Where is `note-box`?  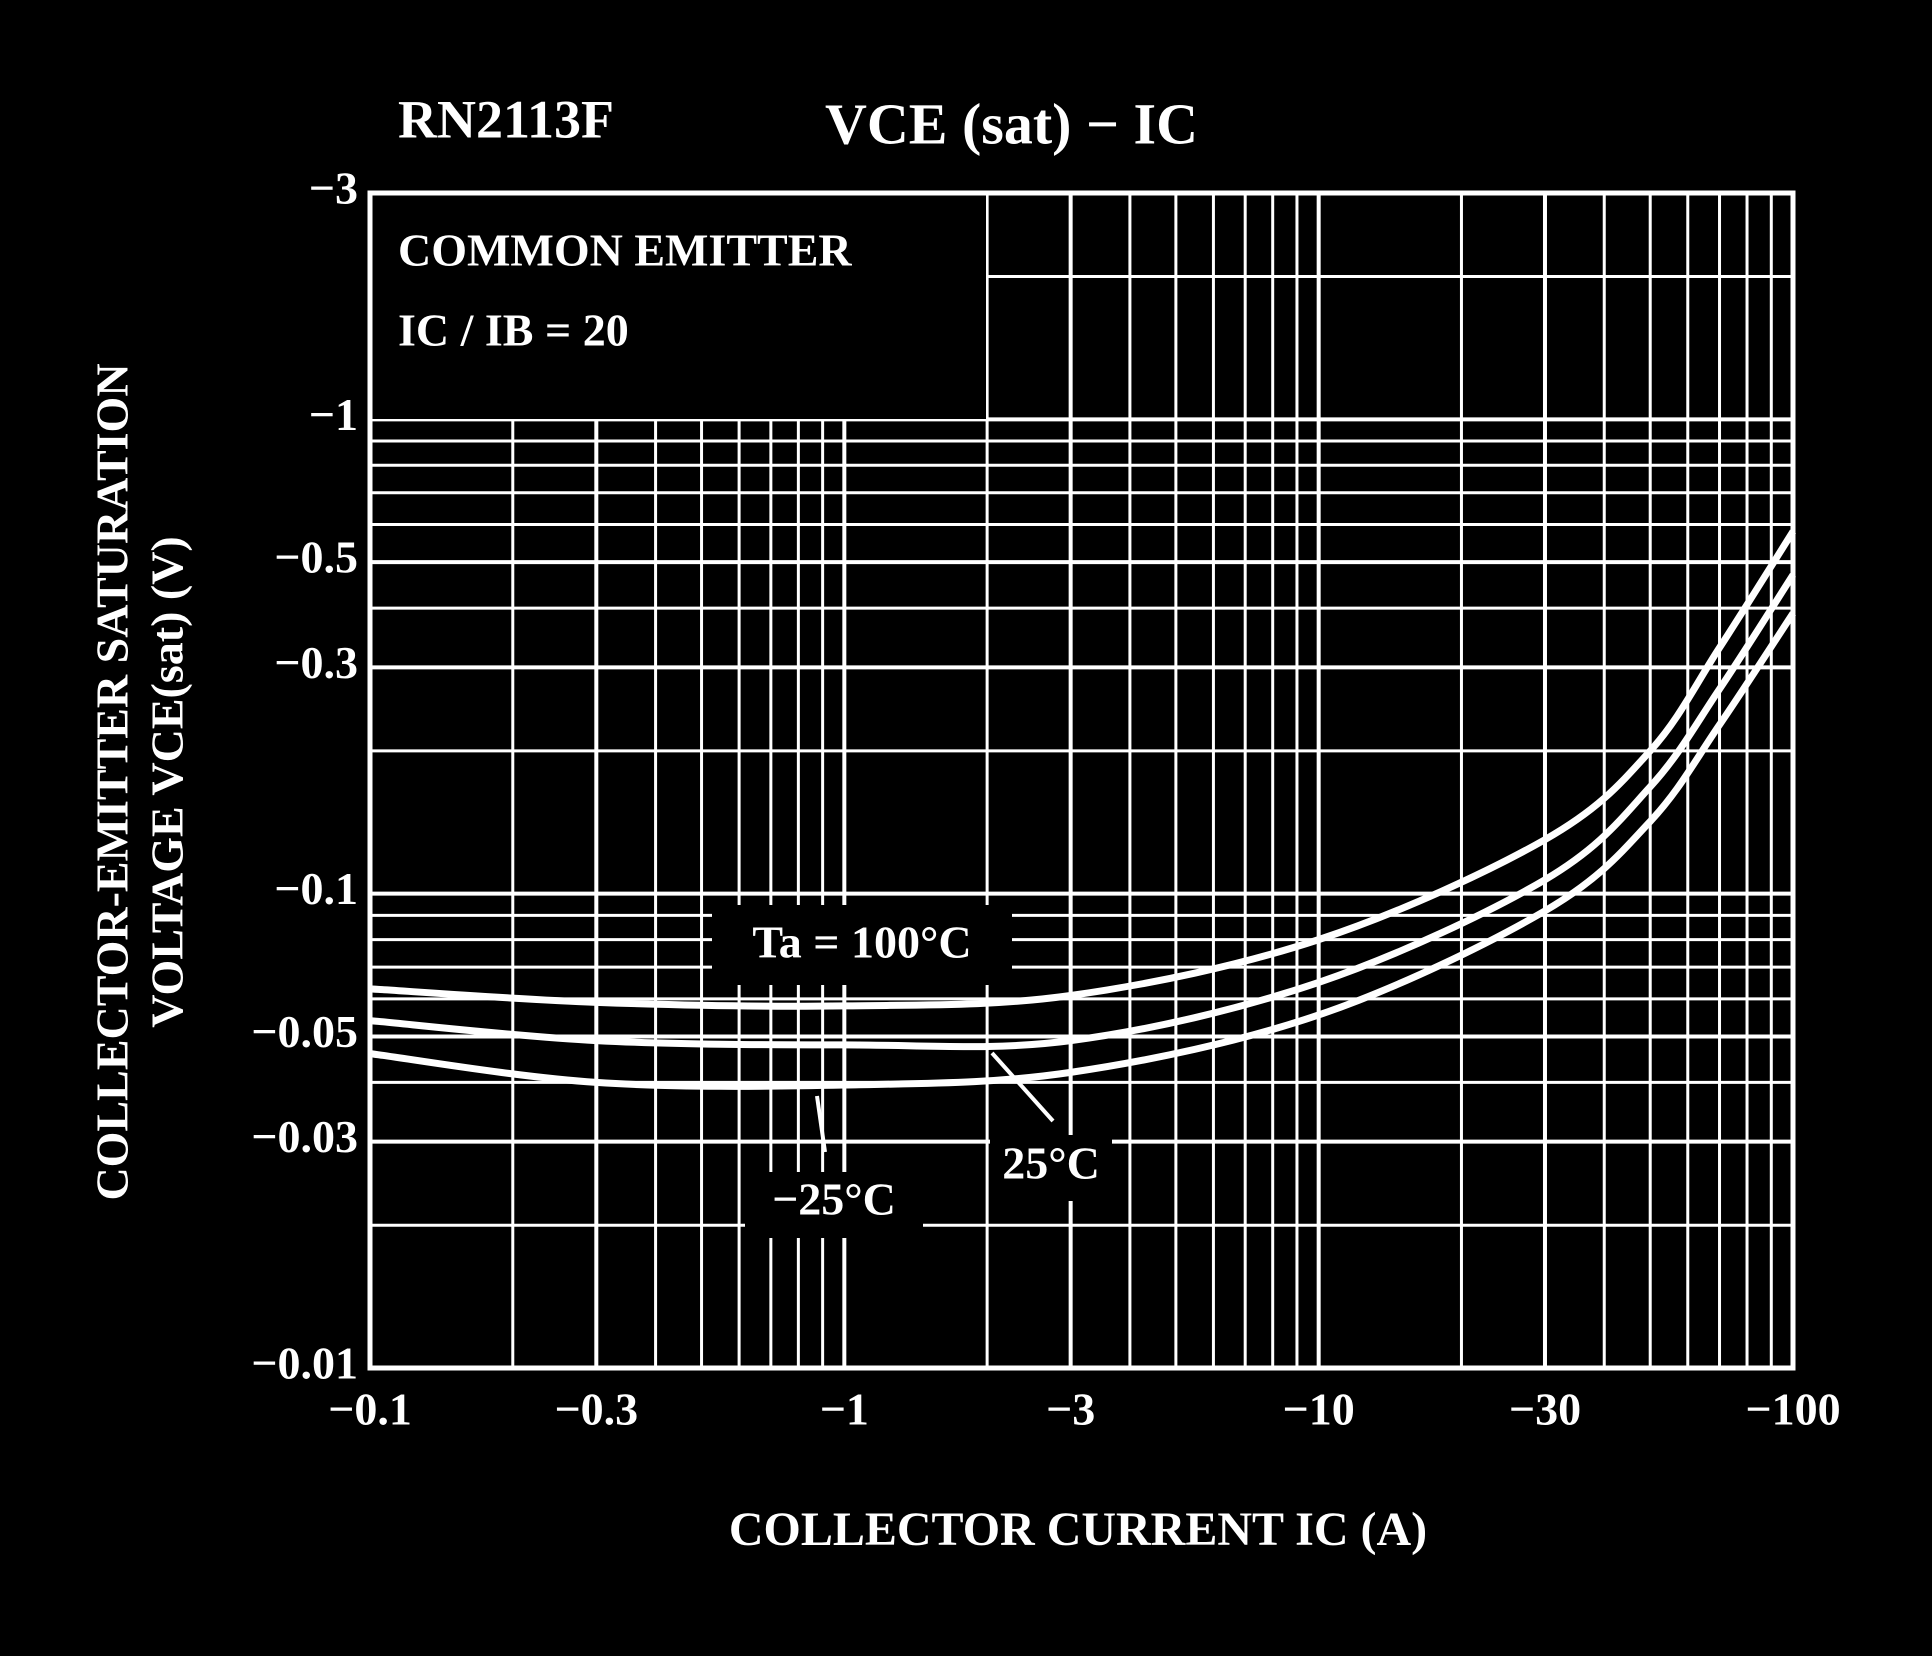
note-box is located at coordinates (678, 306).